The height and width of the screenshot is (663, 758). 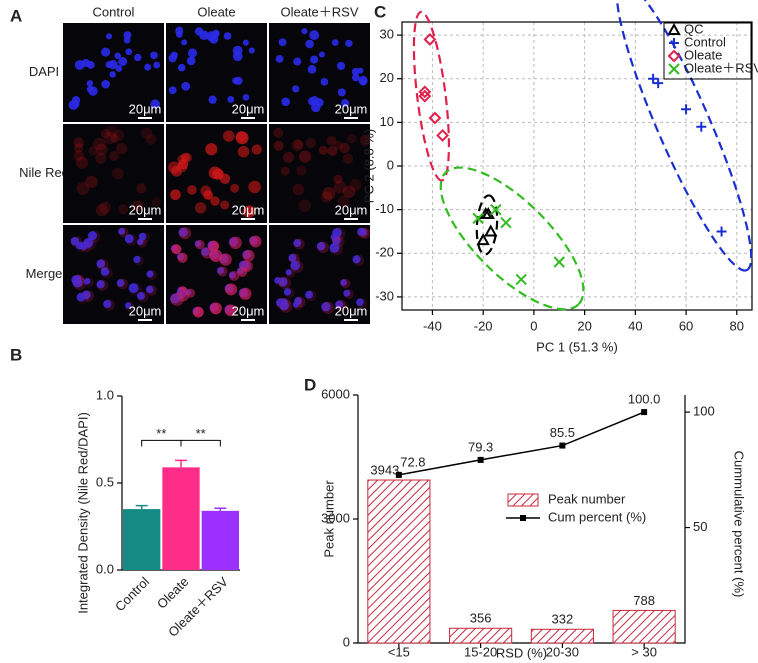 I want to click on y-tick-label: 10, so click(x=387, y=121).